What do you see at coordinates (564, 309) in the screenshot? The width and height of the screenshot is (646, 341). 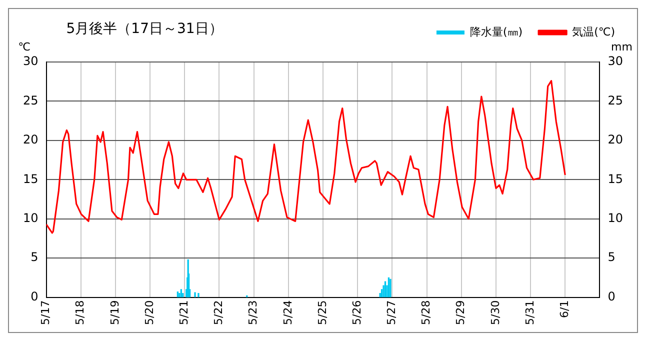 I see `x-tick-label: 6/1` at bounding box center [564, 309].